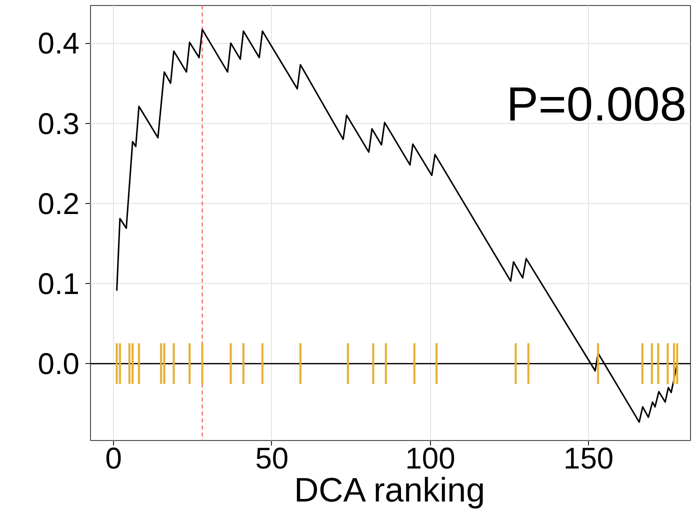 The width and height of the screenshot is (699, 512). Describe the element at coordinates (113, 459) in the screenshot. I see `x-tick-label: 0` at that location.